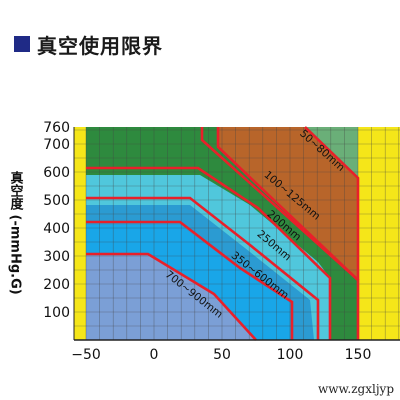 The width and height of the screenshot is (400, 400). I want to click on y-axis-label-text: 真空度 (-mmHg.G), so click(15, 233).